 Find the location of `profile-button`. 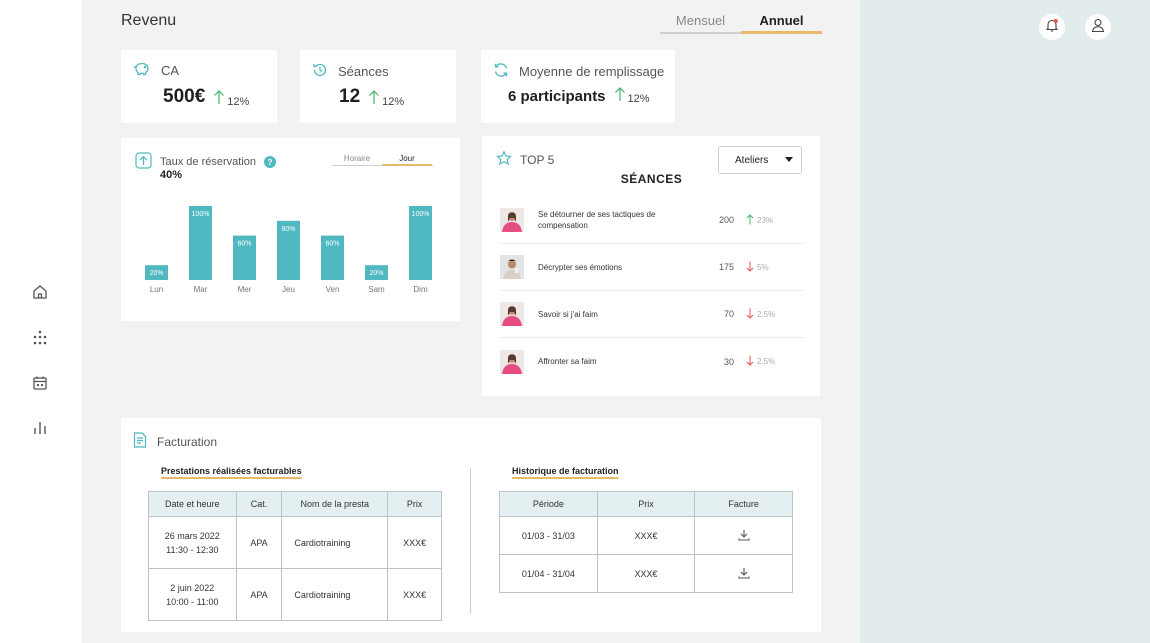

profile-button is located at coordinates (1098, 27).